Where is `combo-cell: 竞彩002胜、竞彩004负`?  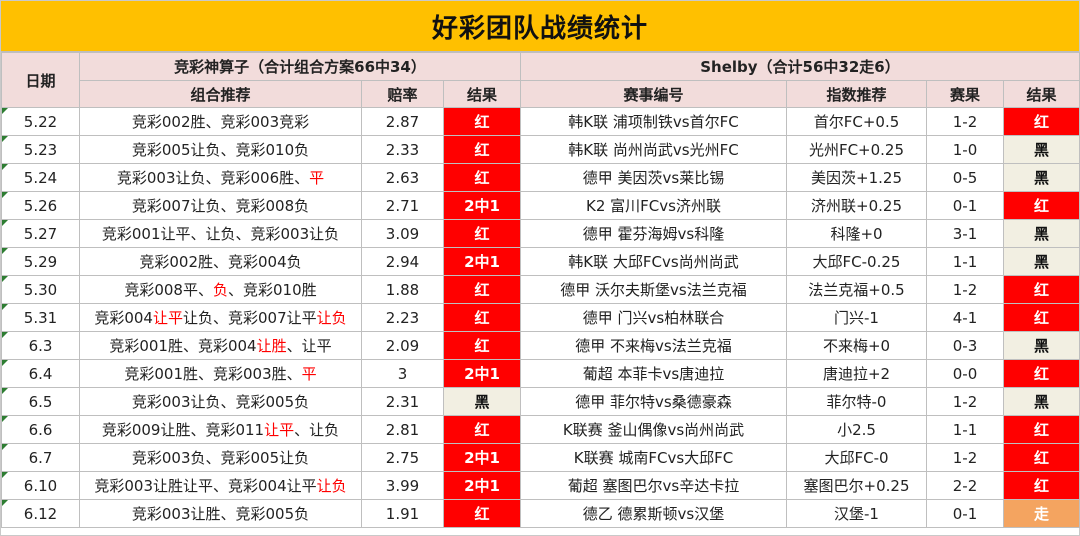 combo-cell: 竞彩002胜、竞彩004负 is located at coordinates (220, 261).